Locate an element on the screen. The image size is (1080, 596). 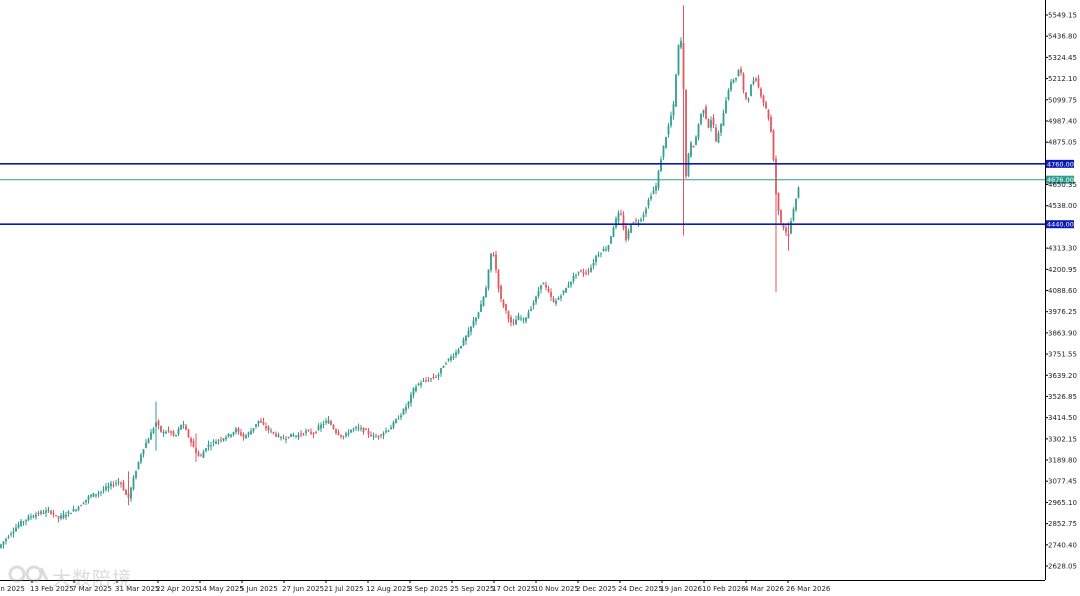
price-tick-label: 3863.90 is located at coordinates (1062, 333).